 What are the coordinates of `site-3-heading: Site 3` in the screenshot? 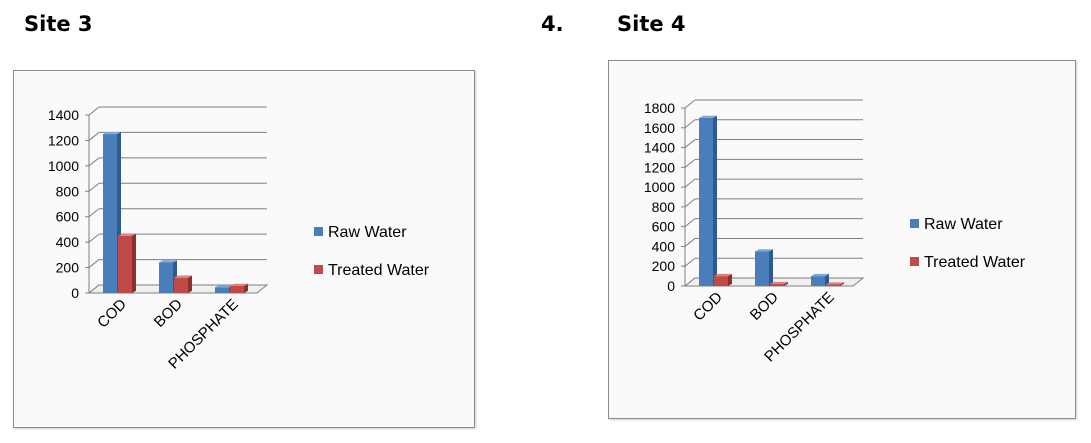 It's located at (58, 24).